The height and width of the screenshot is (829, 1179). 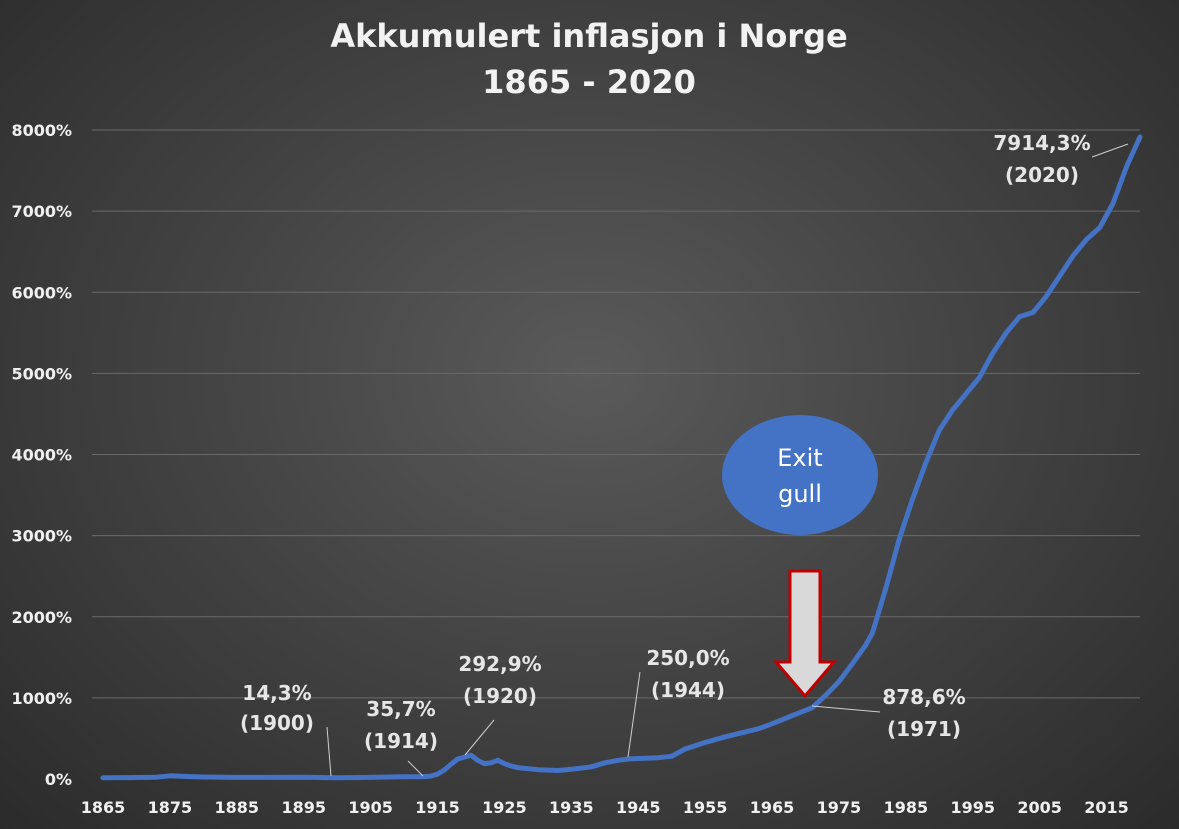 What do you see at coordinates (924, 729) in the screenshot?
I see `annotation-year: (1971)` at bounding box center [924, 729].